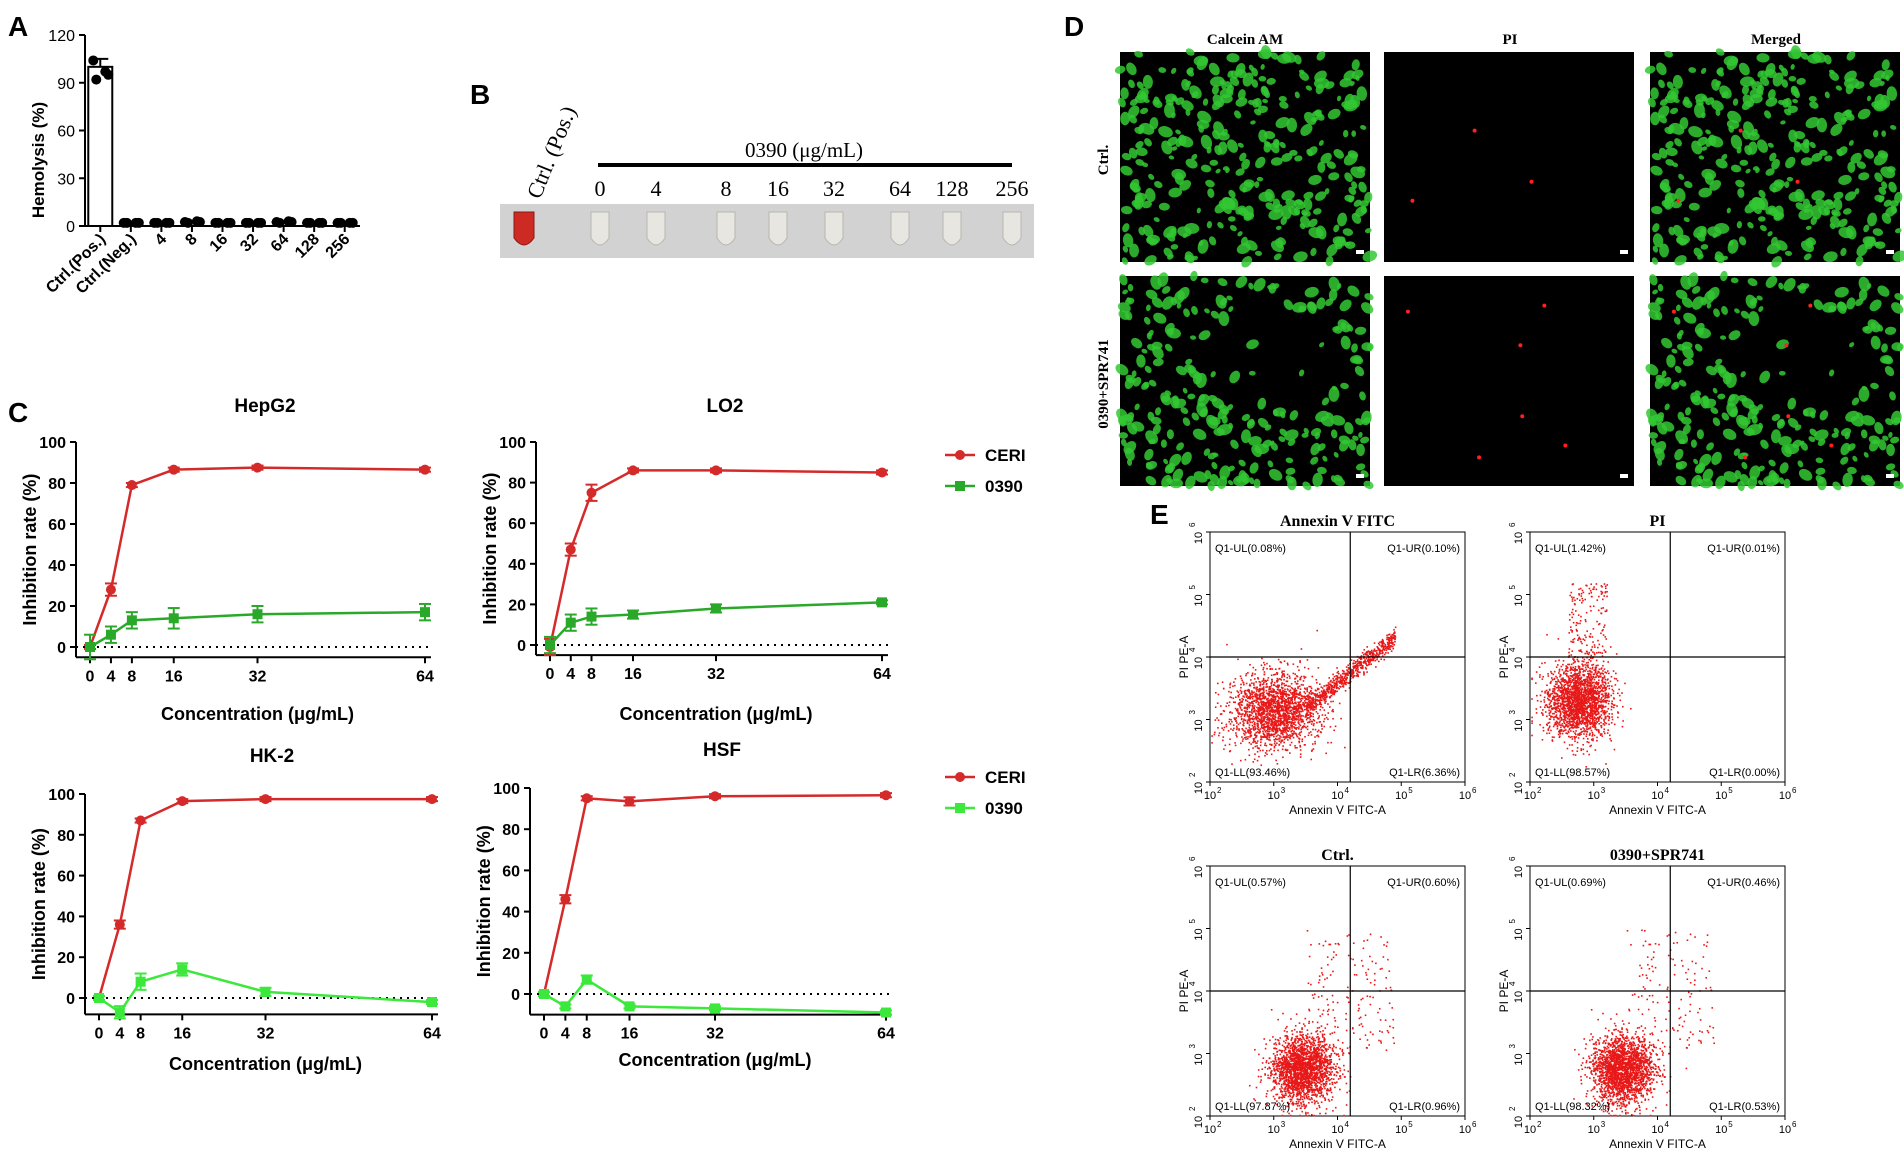  I want to click on flow-x-tick-label: 10, so click(1210, 796).